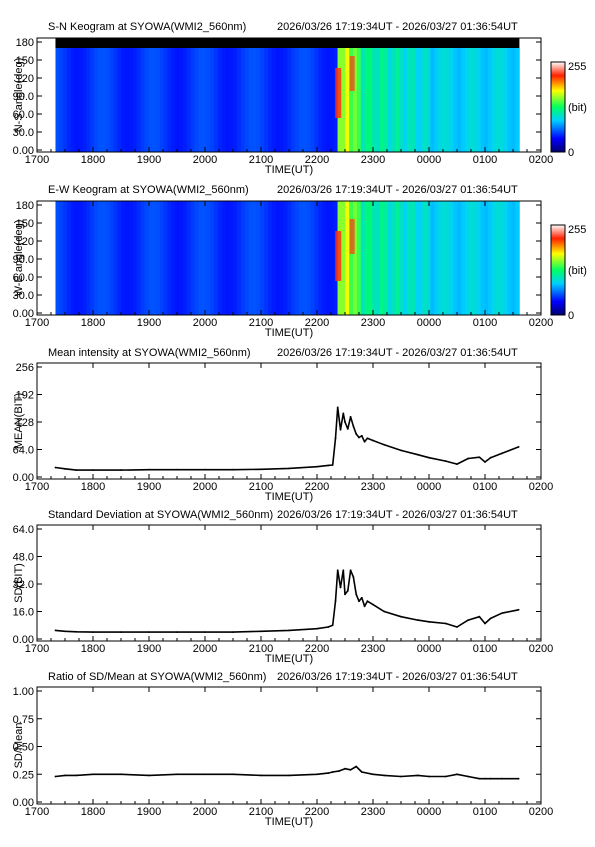  What do you see at coordinates (289, 170) in the screenshot?
I see `x-axis-label: TIME(UT)` at bounding box center [289, 170].